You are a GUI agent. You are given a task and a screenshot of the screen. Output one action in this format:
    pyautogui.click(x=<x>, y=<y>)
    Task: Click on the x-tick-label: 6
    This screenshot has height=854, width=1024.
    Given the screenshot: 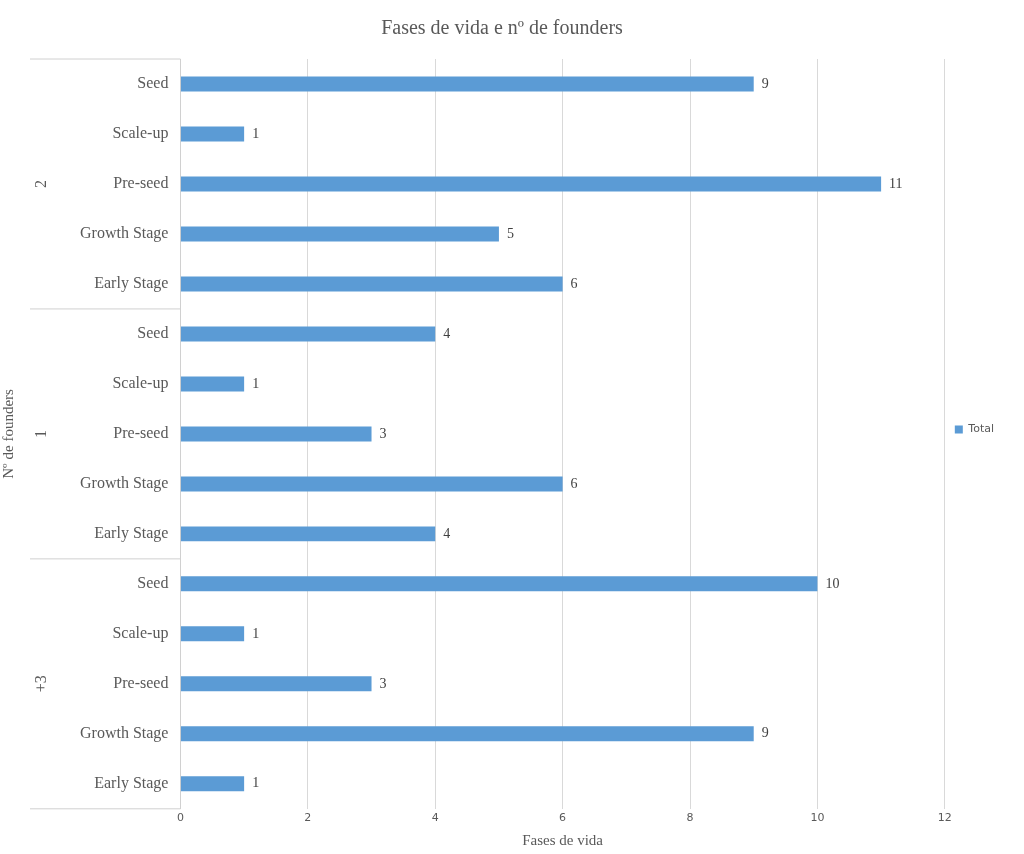 What is the action you would take?
    pyautogui.click(x=563, y=818)
    